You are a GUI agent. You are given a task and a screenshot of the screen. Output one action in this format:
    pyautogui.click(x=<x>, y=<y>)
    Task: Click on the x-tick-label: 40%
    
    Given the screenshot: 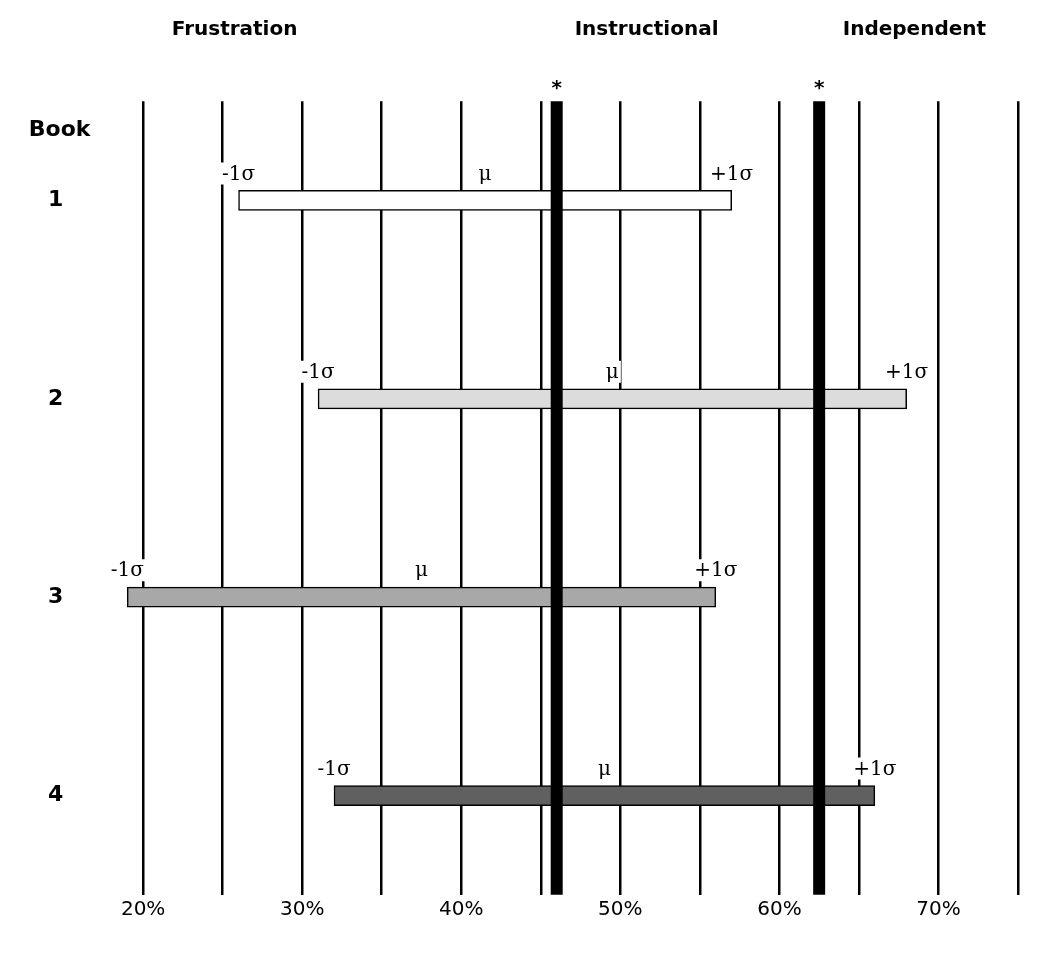 What is the action you would take?
    pyautogui.click(x=461, y=908)
    